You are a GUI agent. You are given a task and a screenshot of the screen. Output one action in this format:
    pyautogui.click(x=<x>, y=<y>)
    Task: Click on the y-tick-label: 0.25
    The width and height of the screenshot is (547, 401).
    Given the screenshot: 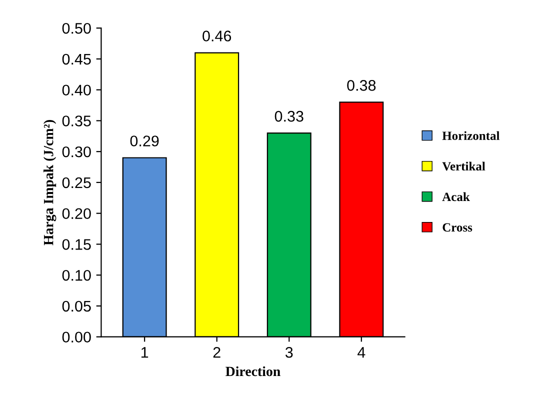 What is the action you would take?
    pyautogui.click(x=76, y=182)
    